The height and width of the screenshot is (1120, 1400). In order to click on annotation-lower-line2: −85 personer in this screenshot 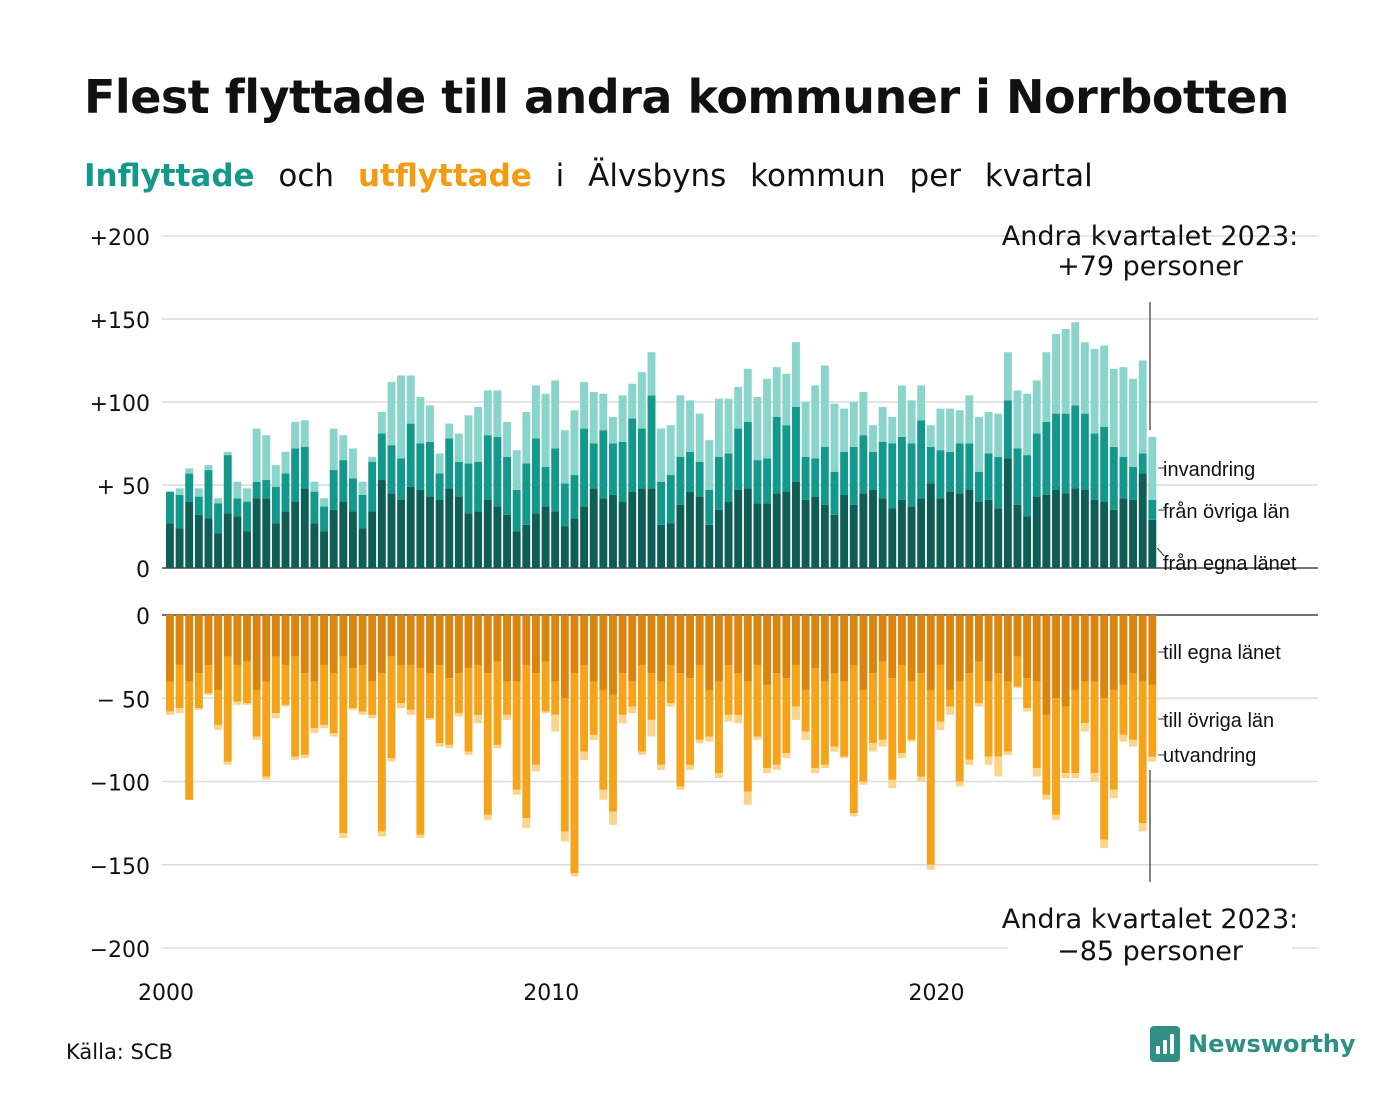, I will do `click(1150, 951)`.